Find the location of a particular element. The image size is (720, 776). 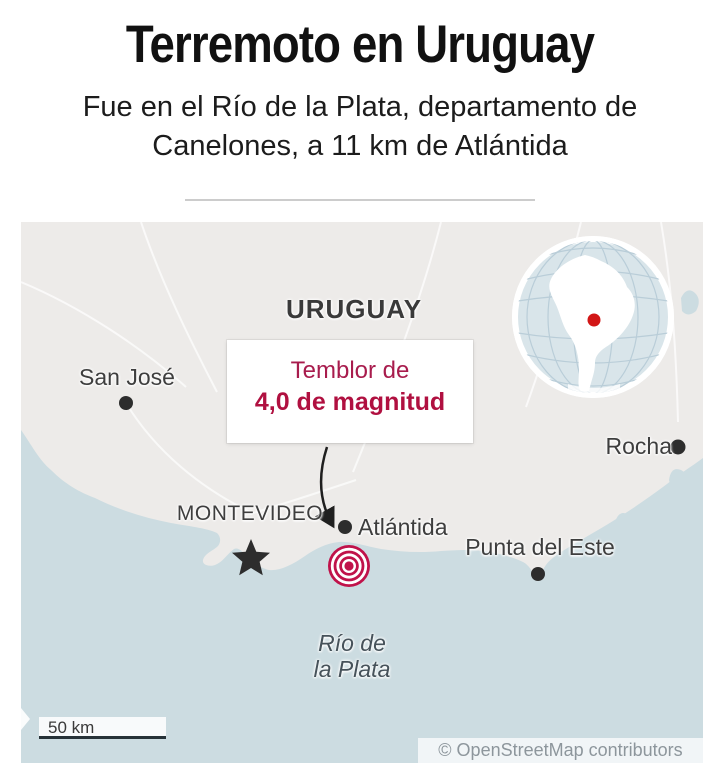

water-label-line-1: Río de is located at coordinates (352, 643).